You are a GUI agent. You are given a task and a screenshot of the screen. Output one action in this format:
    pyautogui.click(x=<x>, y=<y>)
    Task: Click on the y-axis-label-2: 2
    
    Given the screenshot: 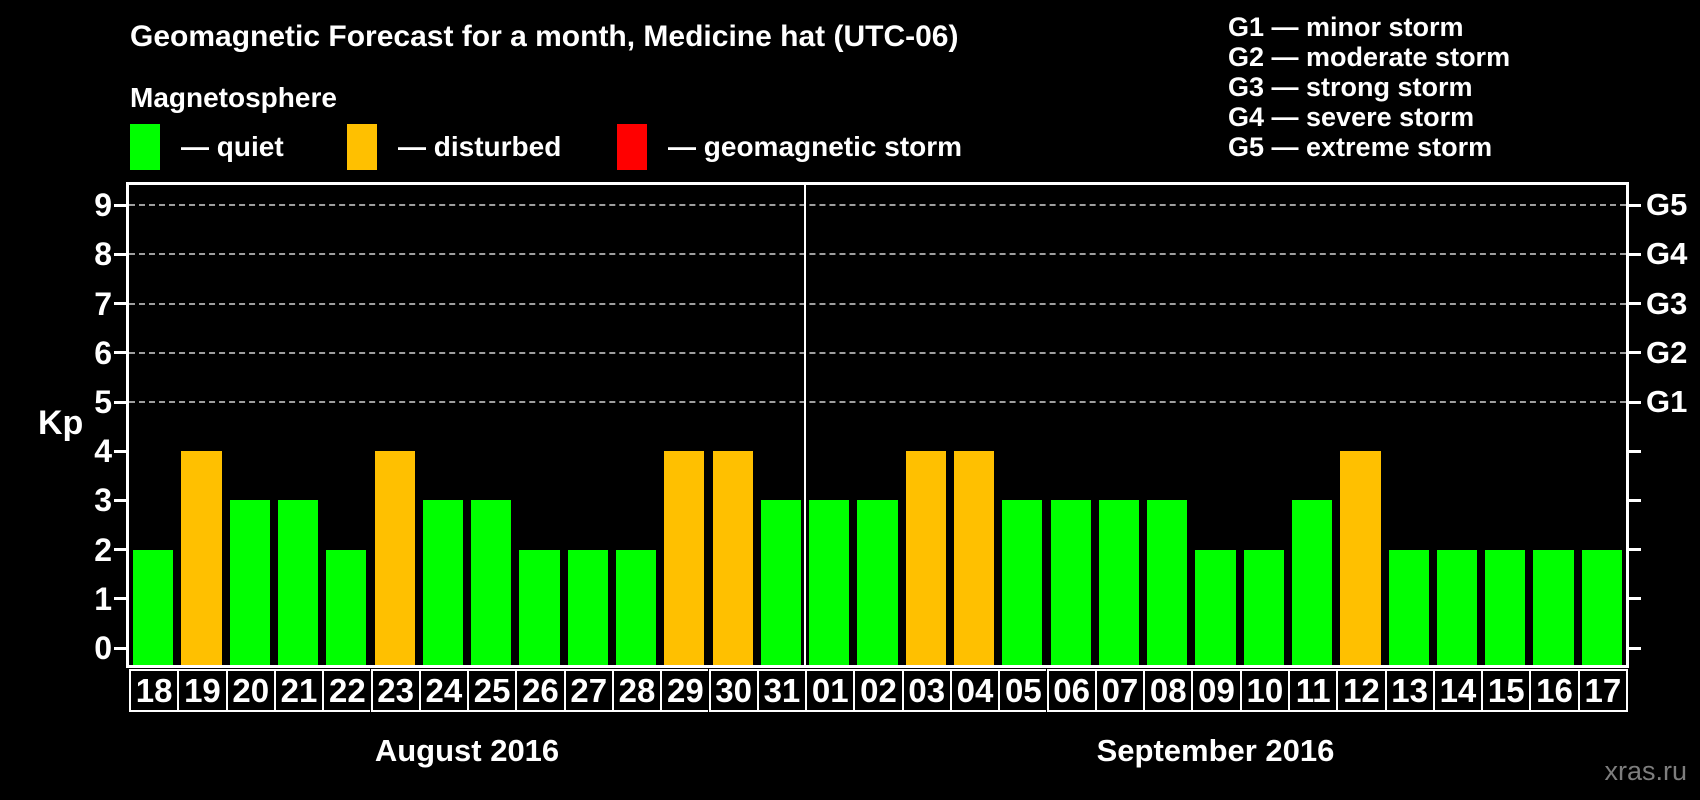 What is the action you would take?
    pyautogui.click(x=103, y=549)
    